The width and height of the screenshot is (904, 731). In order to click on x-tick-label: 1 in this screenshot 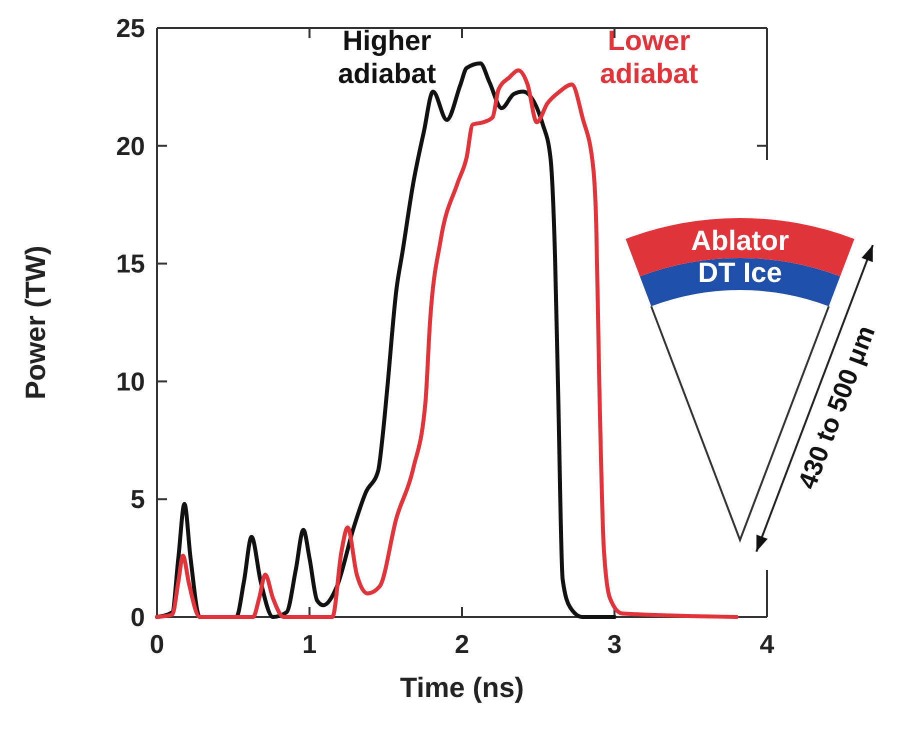, I will do `click(309, 644)`.